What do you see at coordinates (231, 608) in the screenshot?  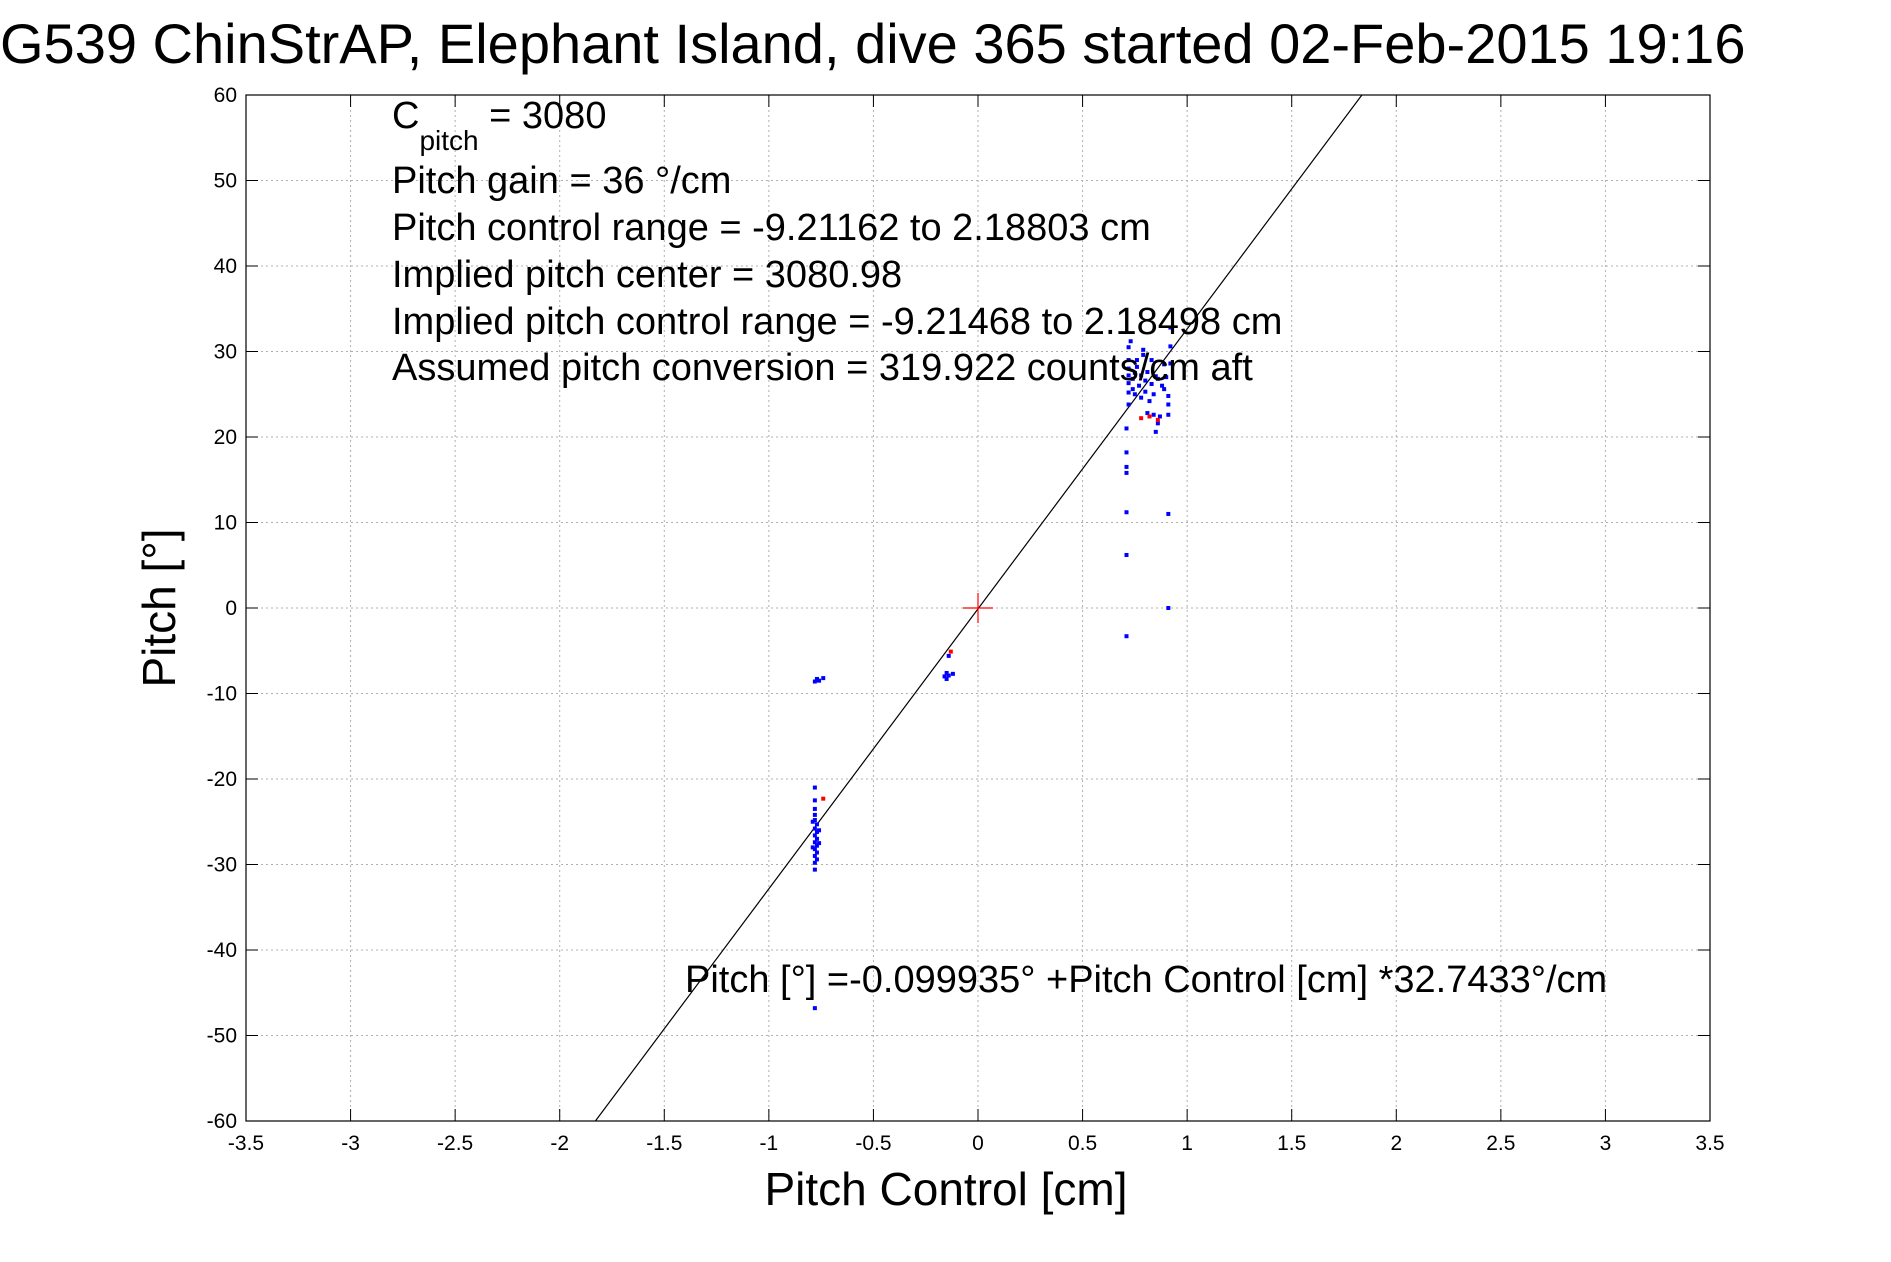 I see `y-tick-label: 0` at bounding box center [231, 608].